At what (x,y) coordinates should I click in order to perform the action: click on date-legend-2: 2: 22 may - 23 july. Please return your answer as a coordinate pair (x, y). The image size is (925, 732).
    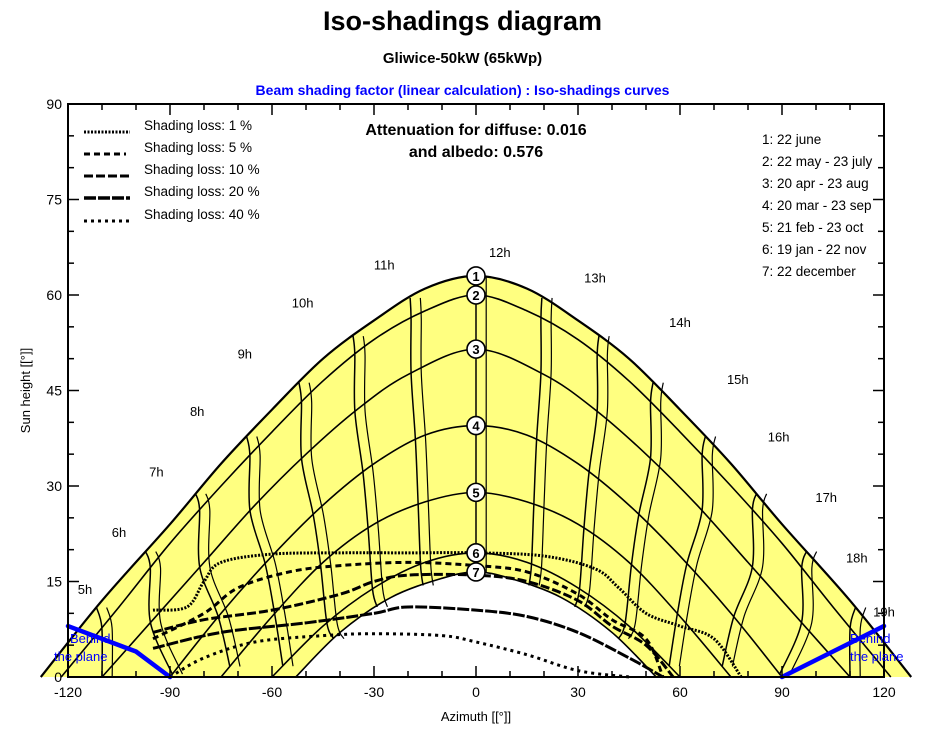
    Looking at the image, I should click on (817, 161).